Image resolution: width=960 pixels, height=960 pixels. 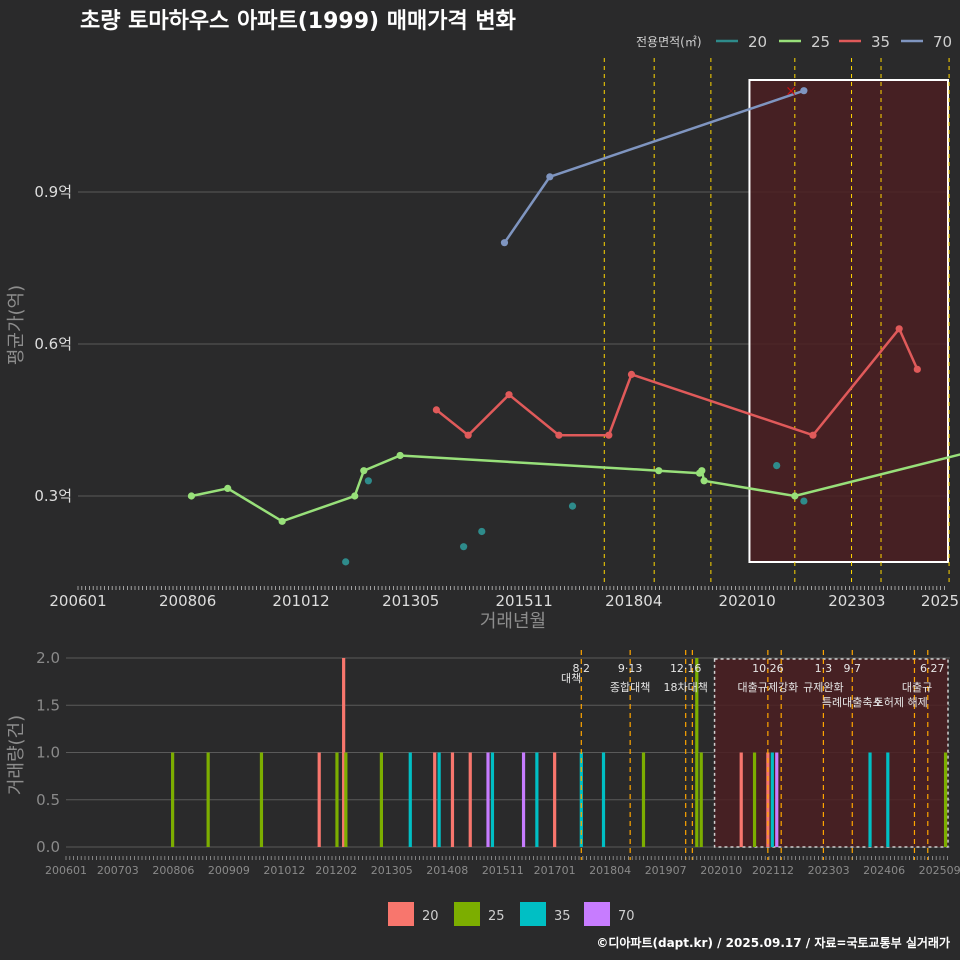 What do you see at coordinates (511, 914) in the screenshot?
I see `volume-legend: 20 25 35 70` at bounding box center [511, 914].